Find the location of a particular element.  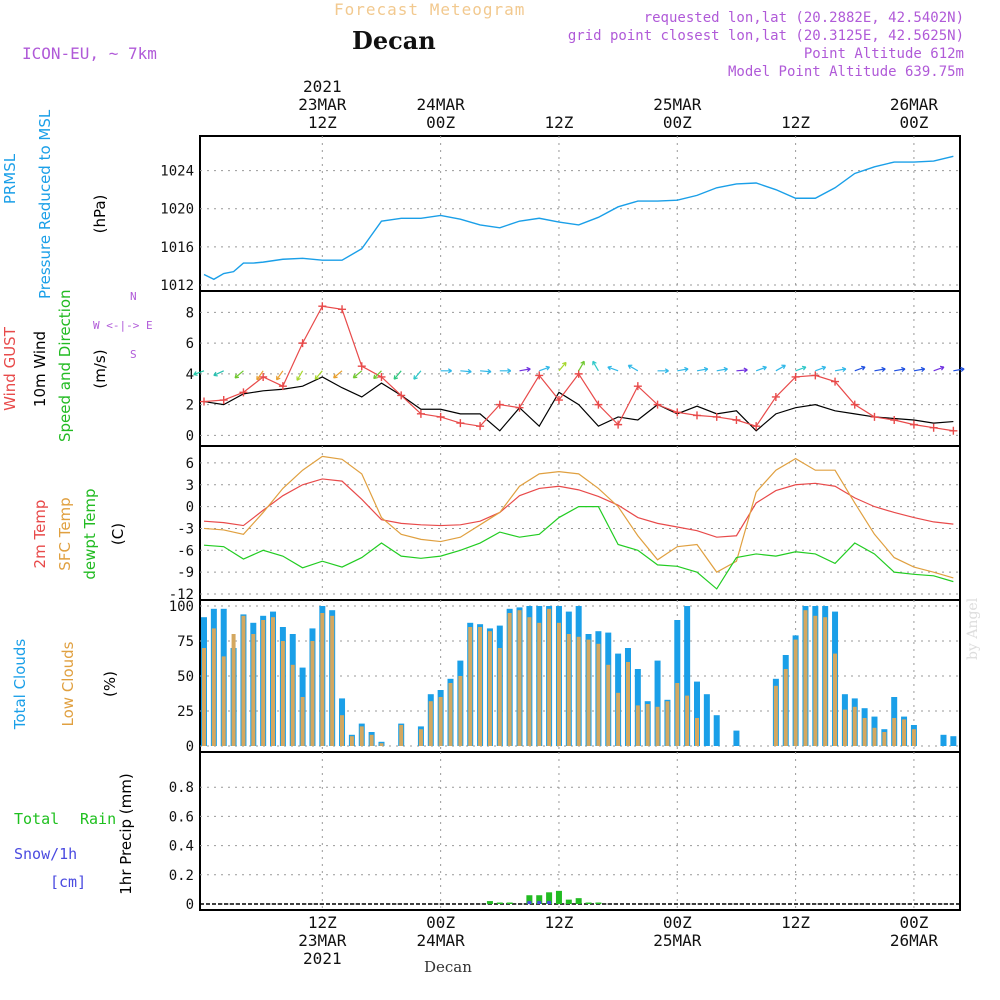

wind10m-line is located at coordinates (578, 404).